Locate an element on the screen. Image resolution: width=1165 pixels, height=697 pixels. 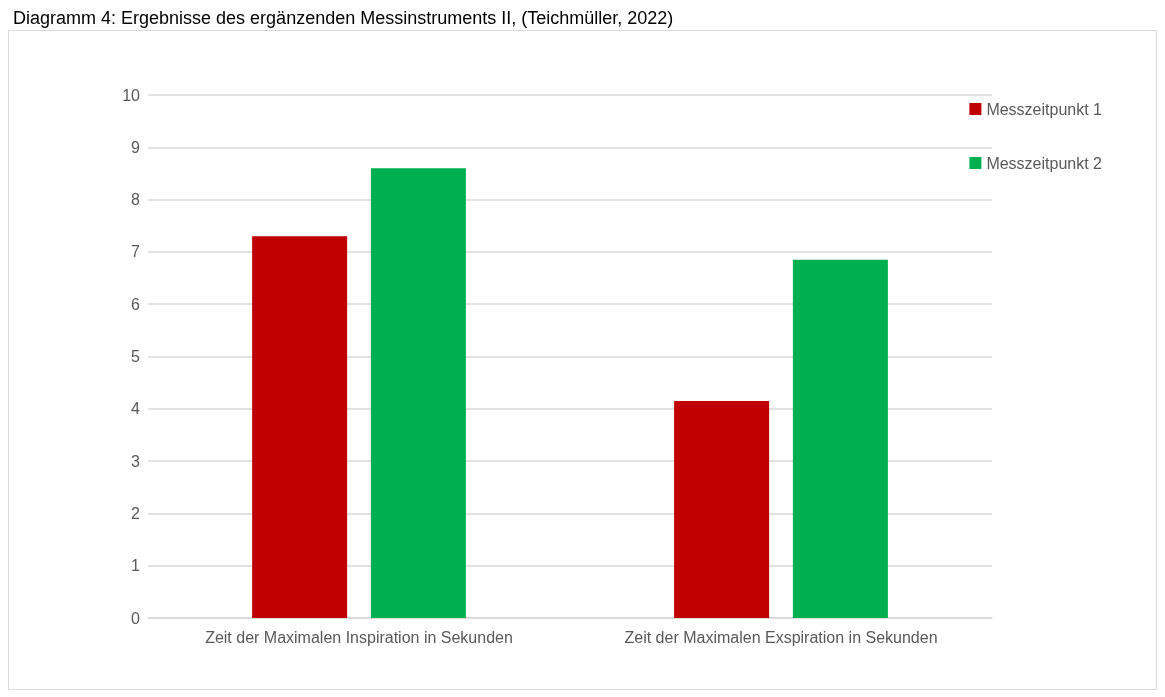
y-tick-label: 3 is located at coordinates (136, 461).